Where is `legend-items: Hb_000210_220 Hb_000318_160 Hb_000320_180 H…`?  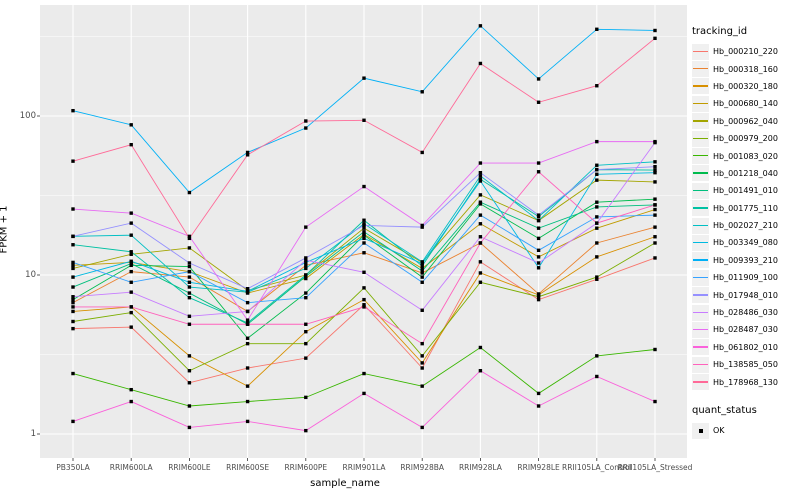
legend-items: Hb_000210_220 Hb_000318_160 Hb_000320_180 H… is located at coordinates (745, 217).